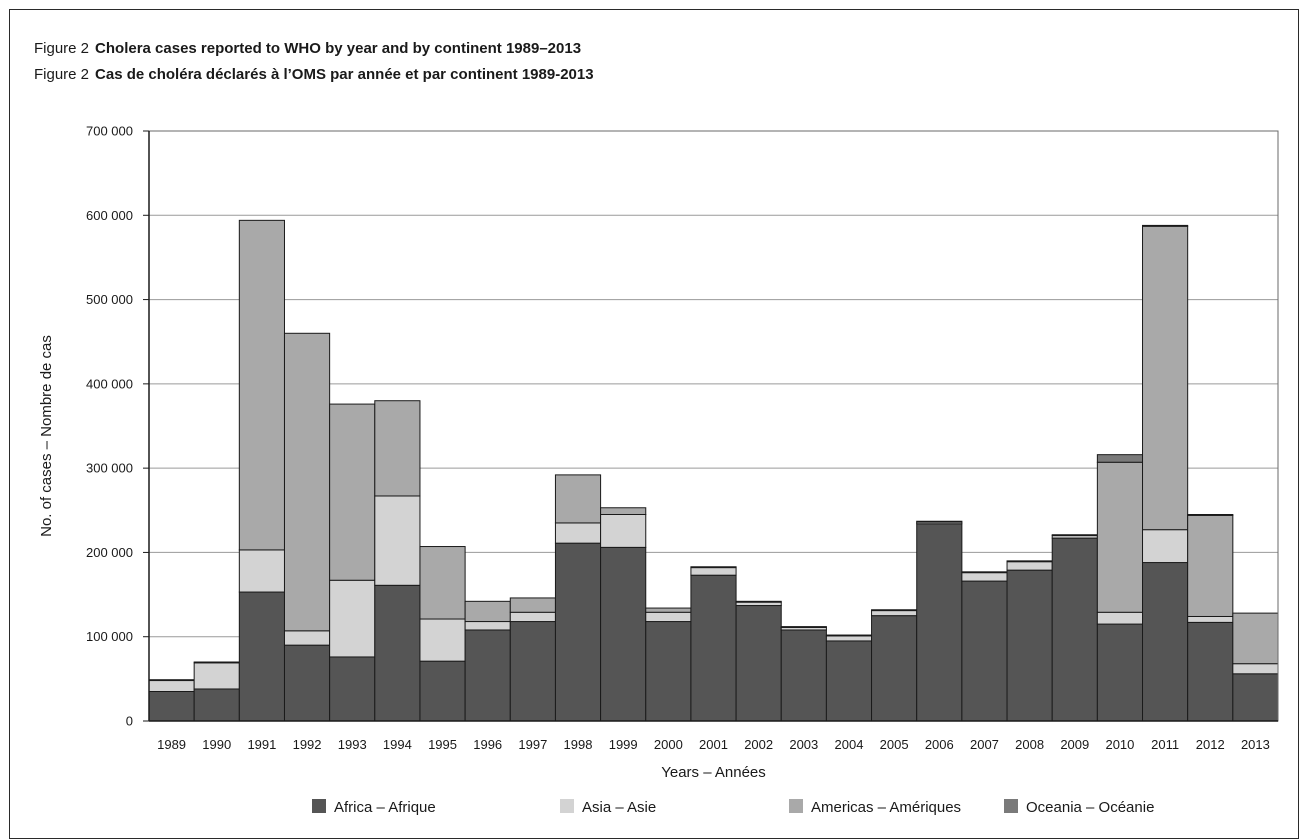 The image size is (1308, 839). I want to click on y-tick-label: 500 000, so click(109, 299).